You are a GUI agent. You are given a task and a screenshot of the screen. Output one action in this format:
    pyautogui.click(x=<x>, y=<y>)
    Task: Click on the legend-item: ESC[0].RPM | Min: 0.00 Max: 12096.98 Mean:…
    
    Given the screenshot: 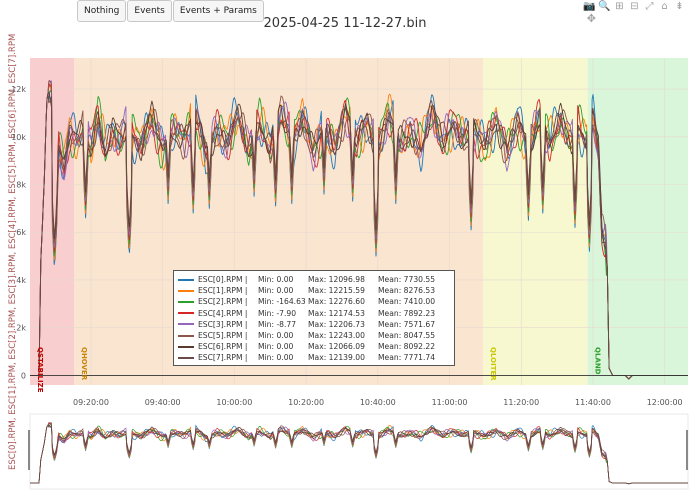 What is the action you would take?
    pyautogui.click(x=314, y=279)
    